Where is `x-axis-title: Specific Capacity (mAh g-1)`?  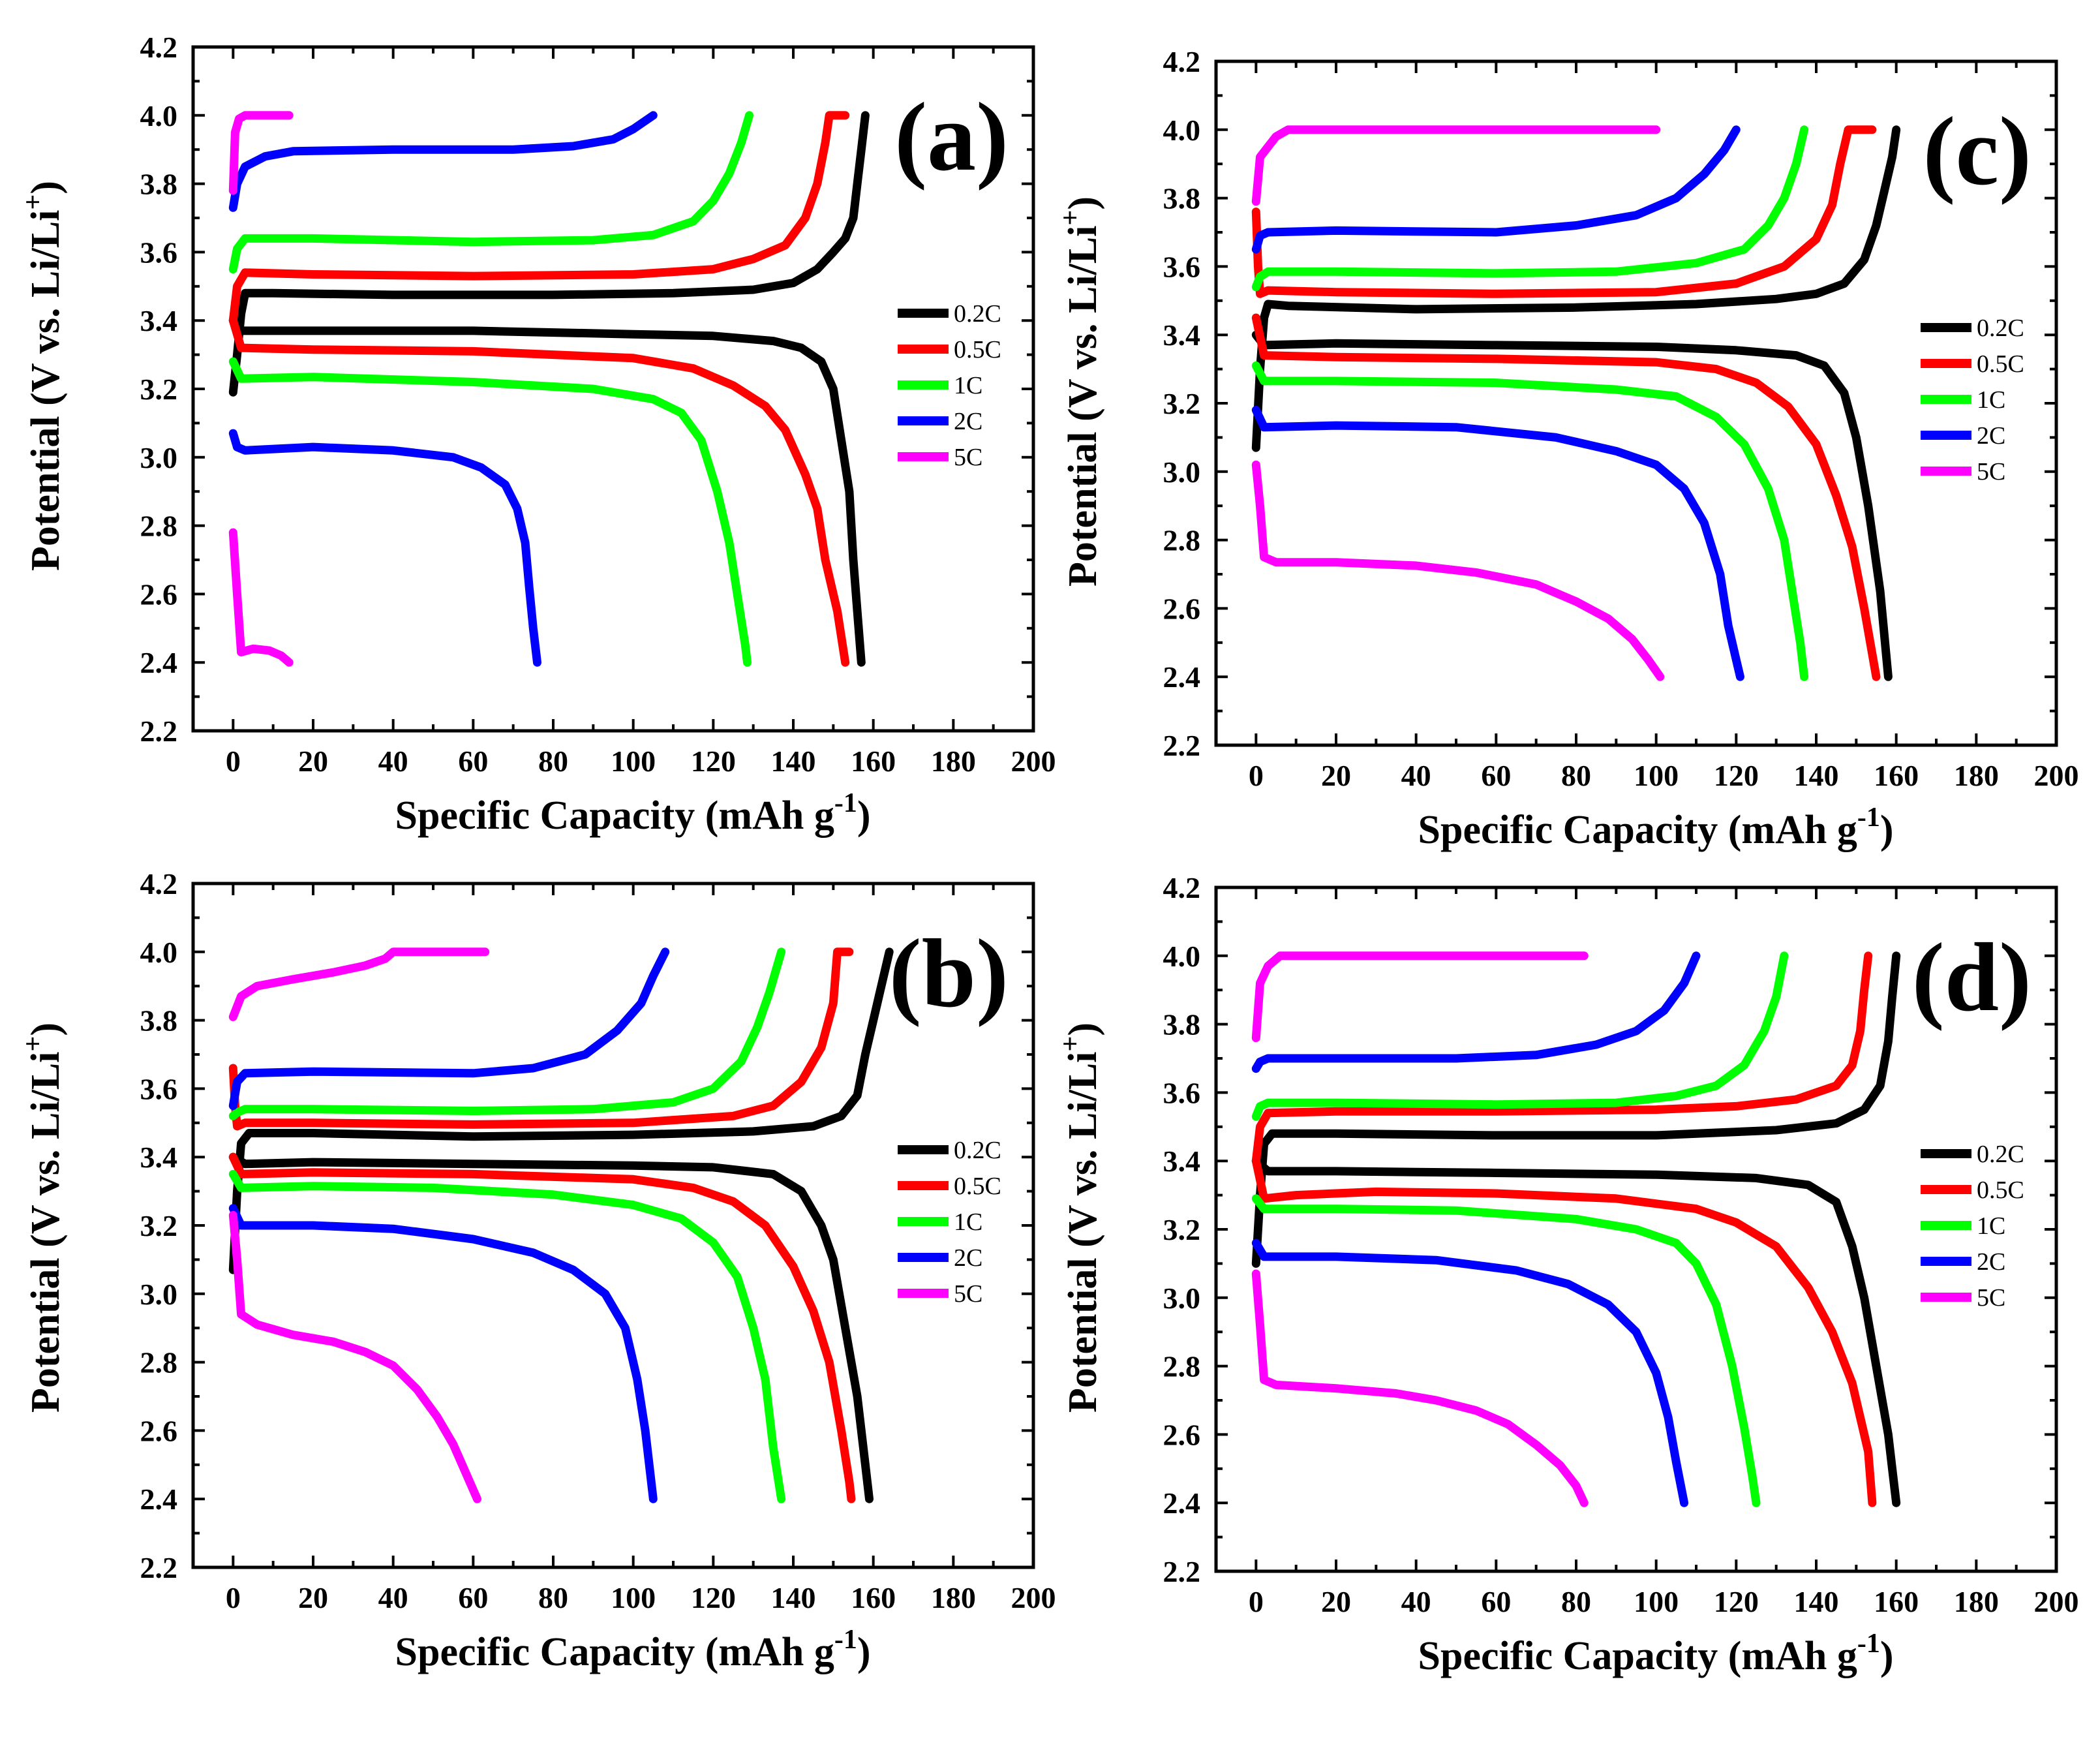
x-axis-title: Specific Capacity (mAh g-1) is located at coordinates (633, 813).